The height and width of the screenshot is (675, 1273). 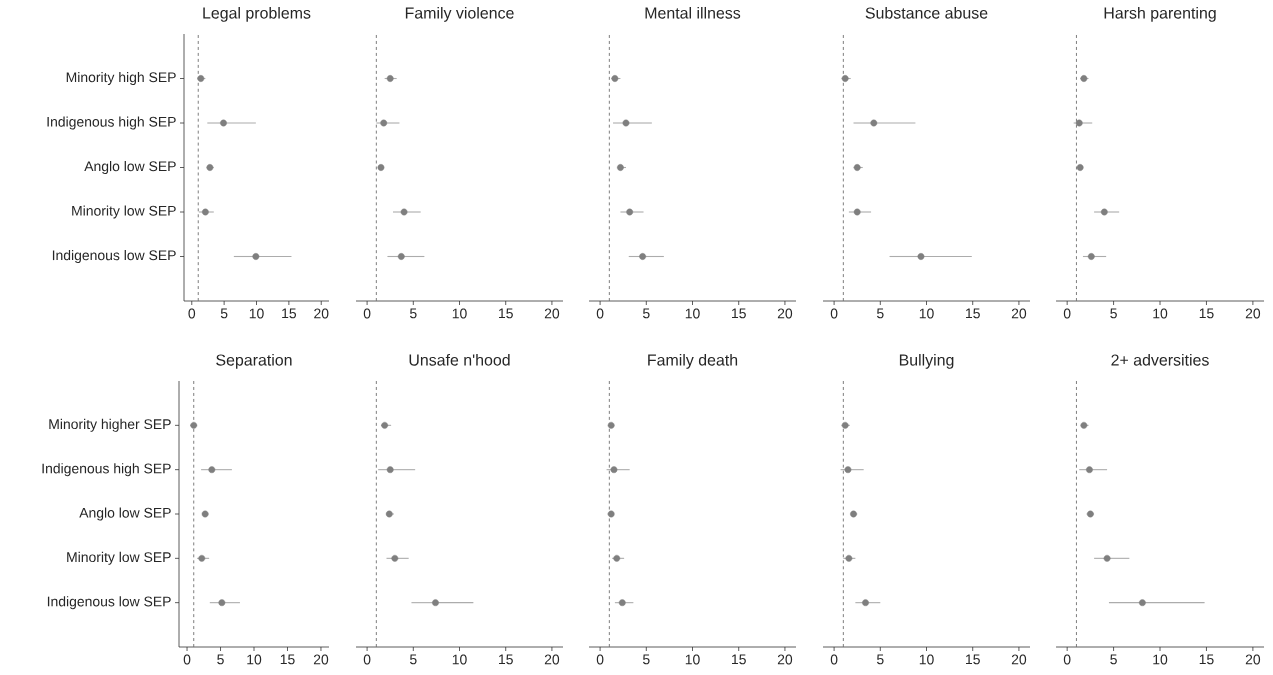 I want to click on chart-title: 2+ adversities, so click(x=1160, y=359).